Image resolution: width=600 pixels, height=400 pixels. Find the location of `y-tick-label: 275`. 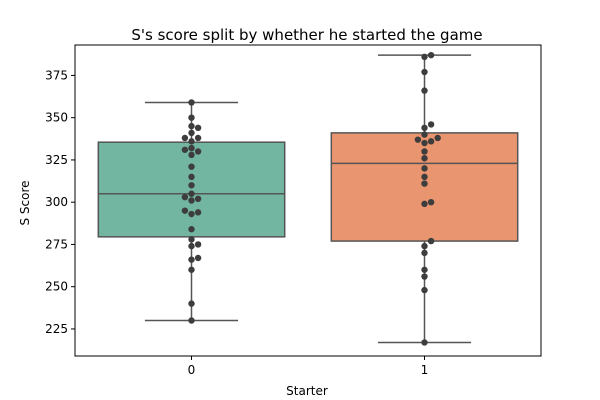

y-tick-label: 275 is located at coordinates (56, 244).